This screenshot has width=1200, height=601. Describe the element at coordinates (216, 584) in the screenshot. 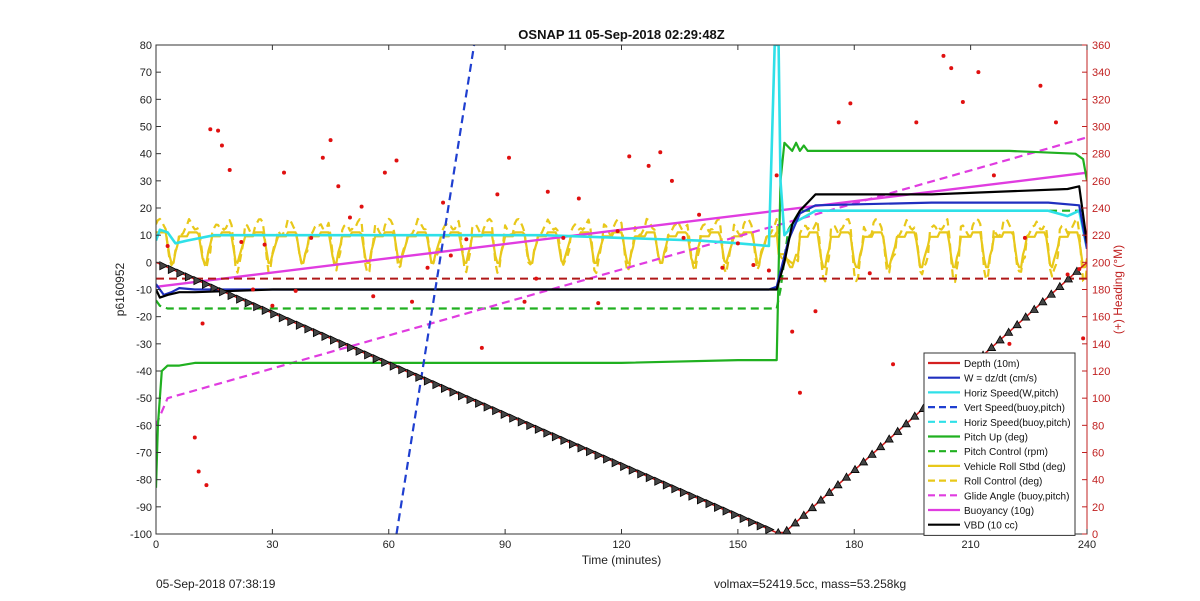

I see `footer-timestamp: 05-Sep-2018 07:38:19` at that location.